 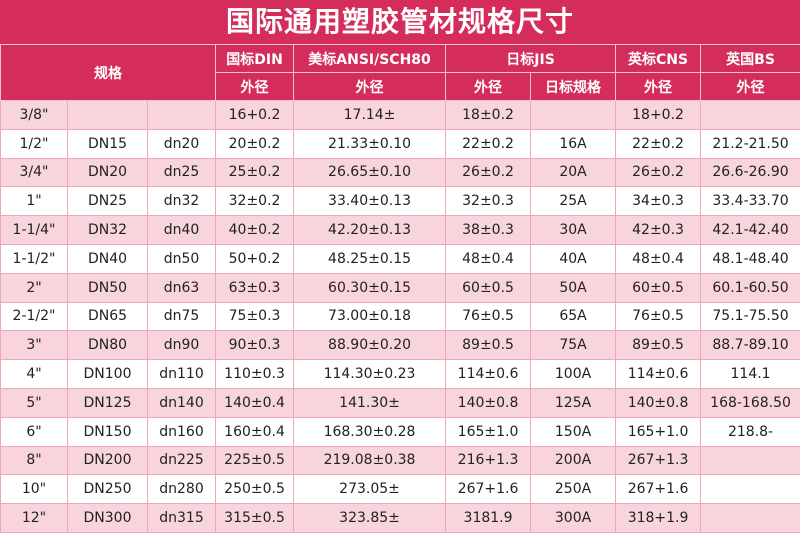 I want to click on table-cell: 1/2", so click(x=34, y=143).